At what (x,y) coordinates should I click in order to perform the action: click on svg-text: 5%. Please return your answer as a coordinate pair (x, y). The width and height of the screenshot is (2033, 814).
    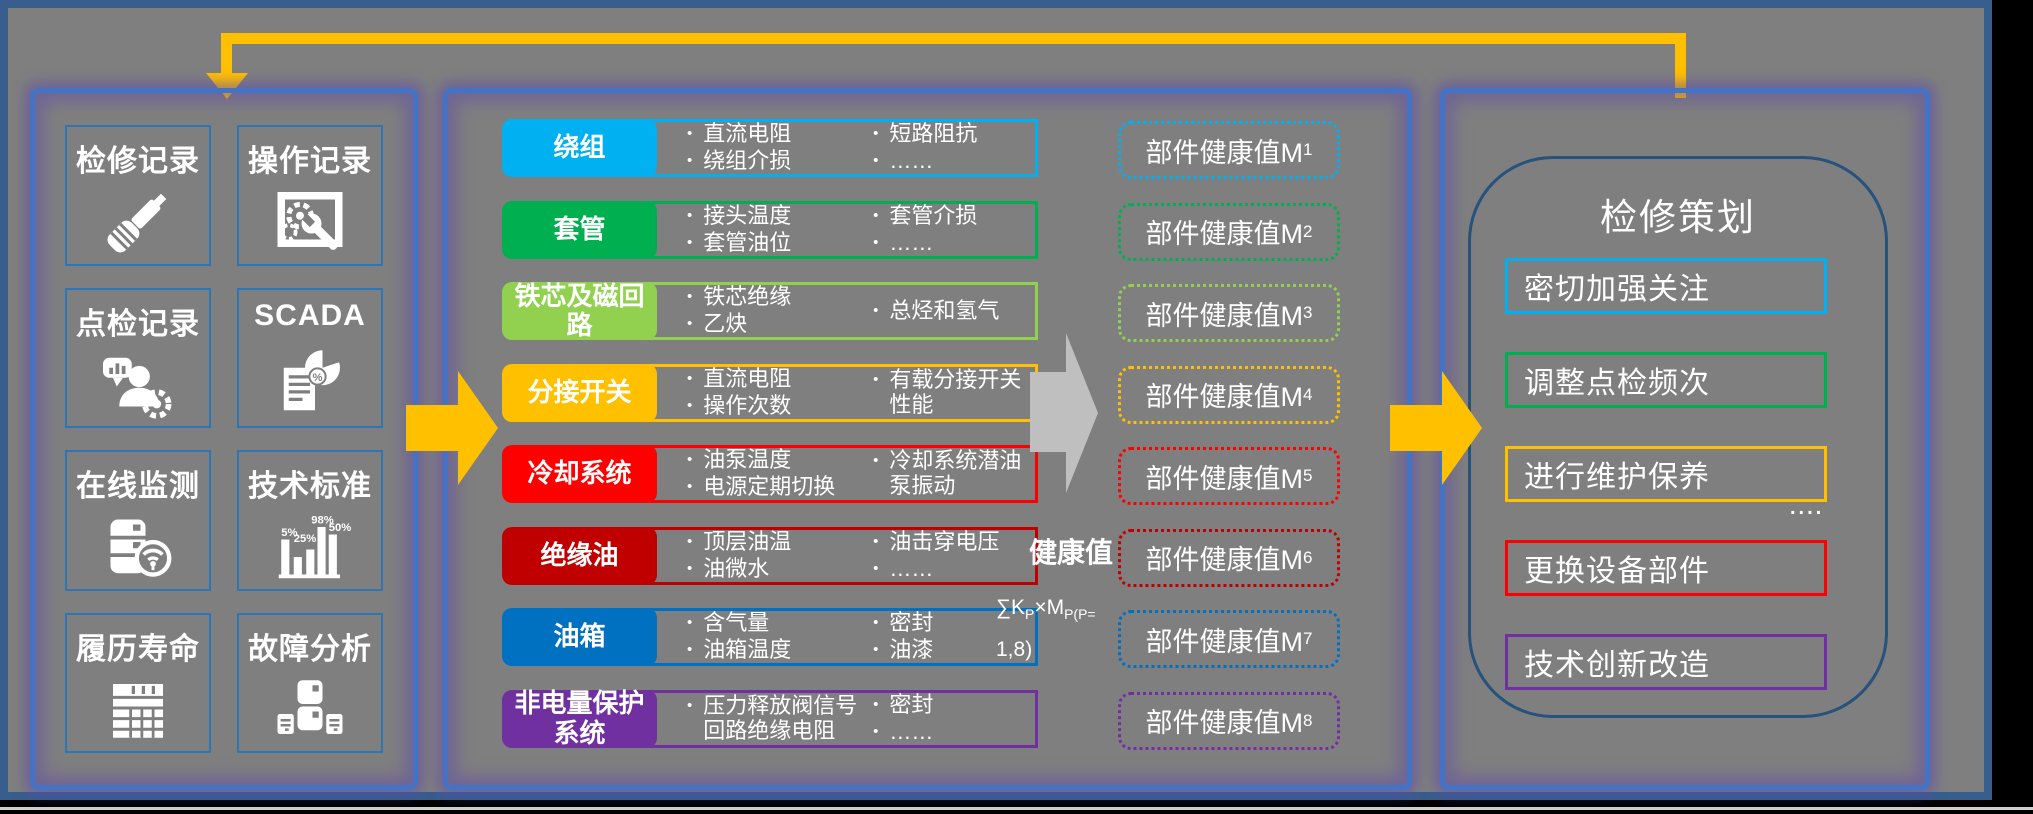
    Looking at the image, I should click on (289, 533).